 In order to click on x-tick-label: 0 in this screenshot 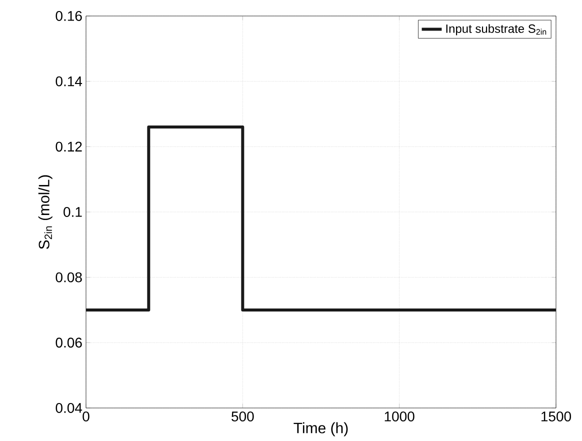, I will do `click(86, 417)`.